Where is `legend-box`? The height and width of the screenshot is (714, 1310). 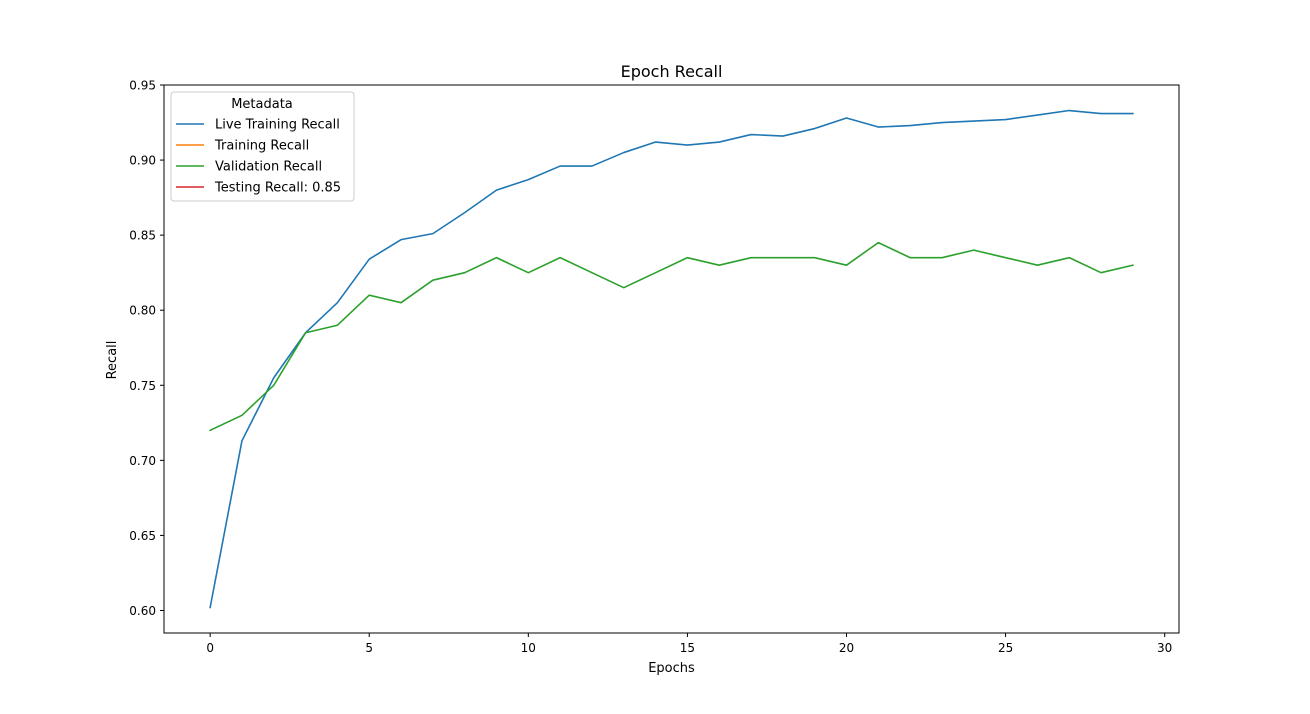 legend-box is located at coordinates (262, 146).